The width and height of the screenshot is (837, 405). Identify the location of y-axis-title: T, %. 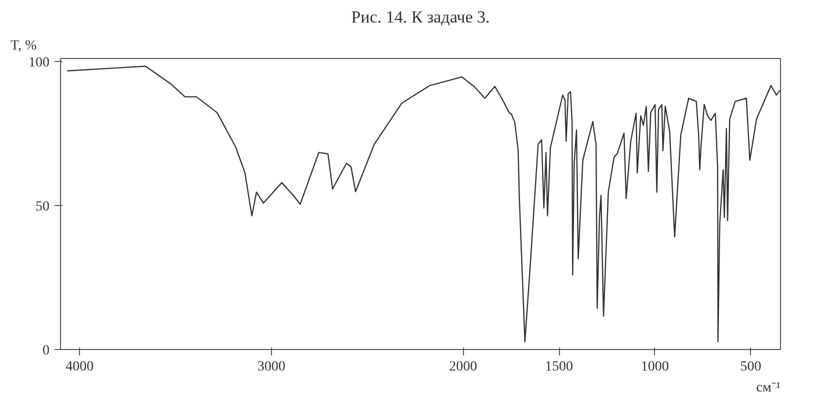
(24, 46).